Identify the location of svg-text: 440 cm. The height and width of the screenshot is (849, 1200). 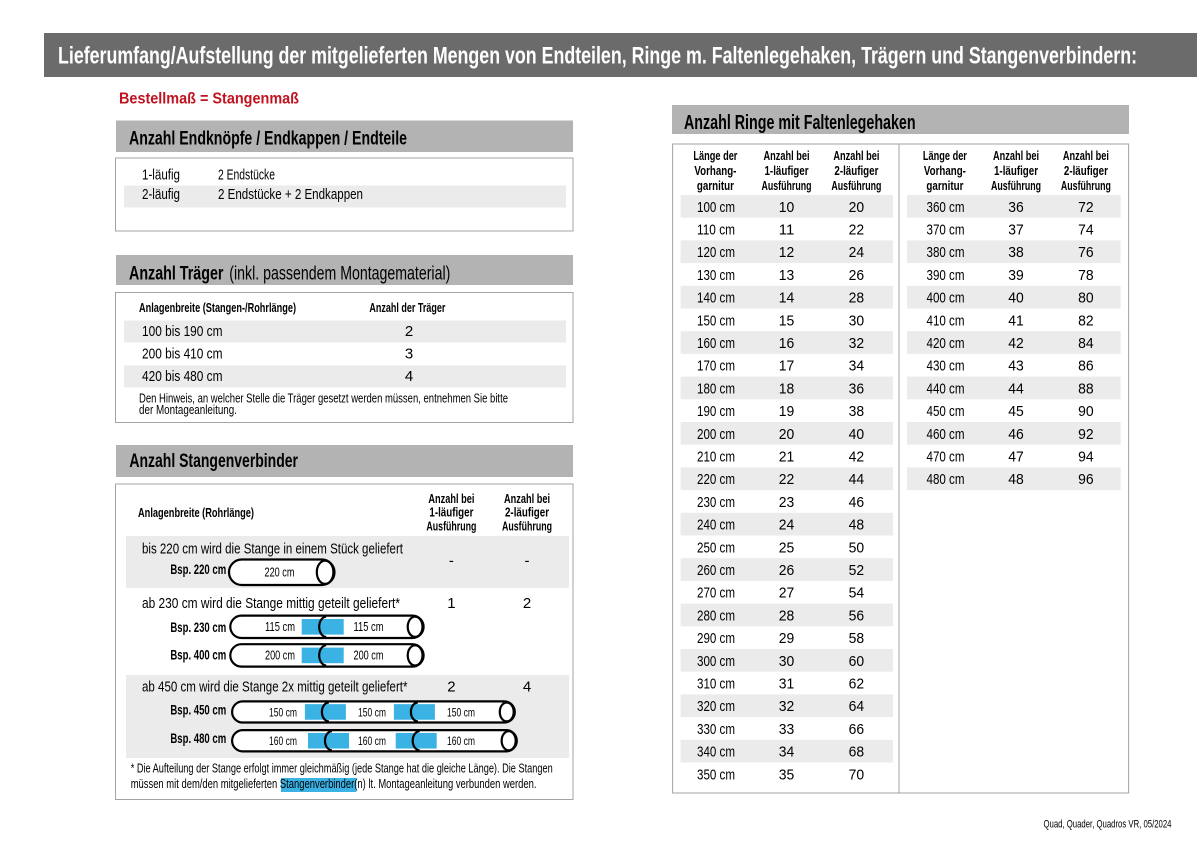
(946, 388).